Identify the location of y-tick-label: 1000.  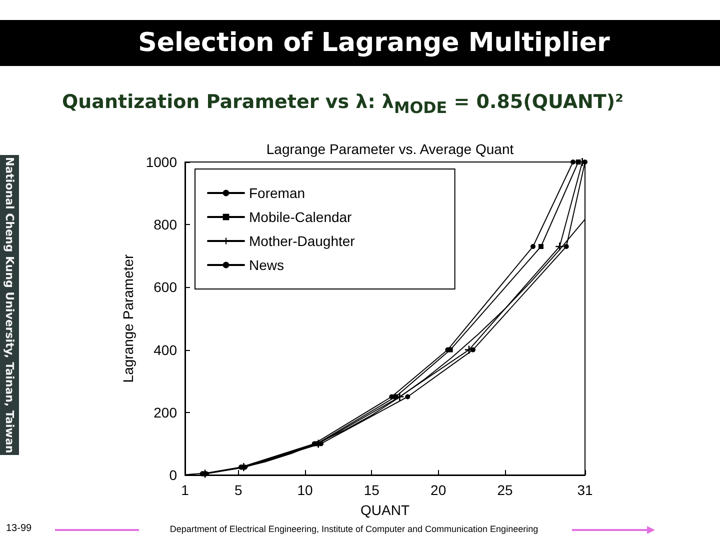
(162, 162).